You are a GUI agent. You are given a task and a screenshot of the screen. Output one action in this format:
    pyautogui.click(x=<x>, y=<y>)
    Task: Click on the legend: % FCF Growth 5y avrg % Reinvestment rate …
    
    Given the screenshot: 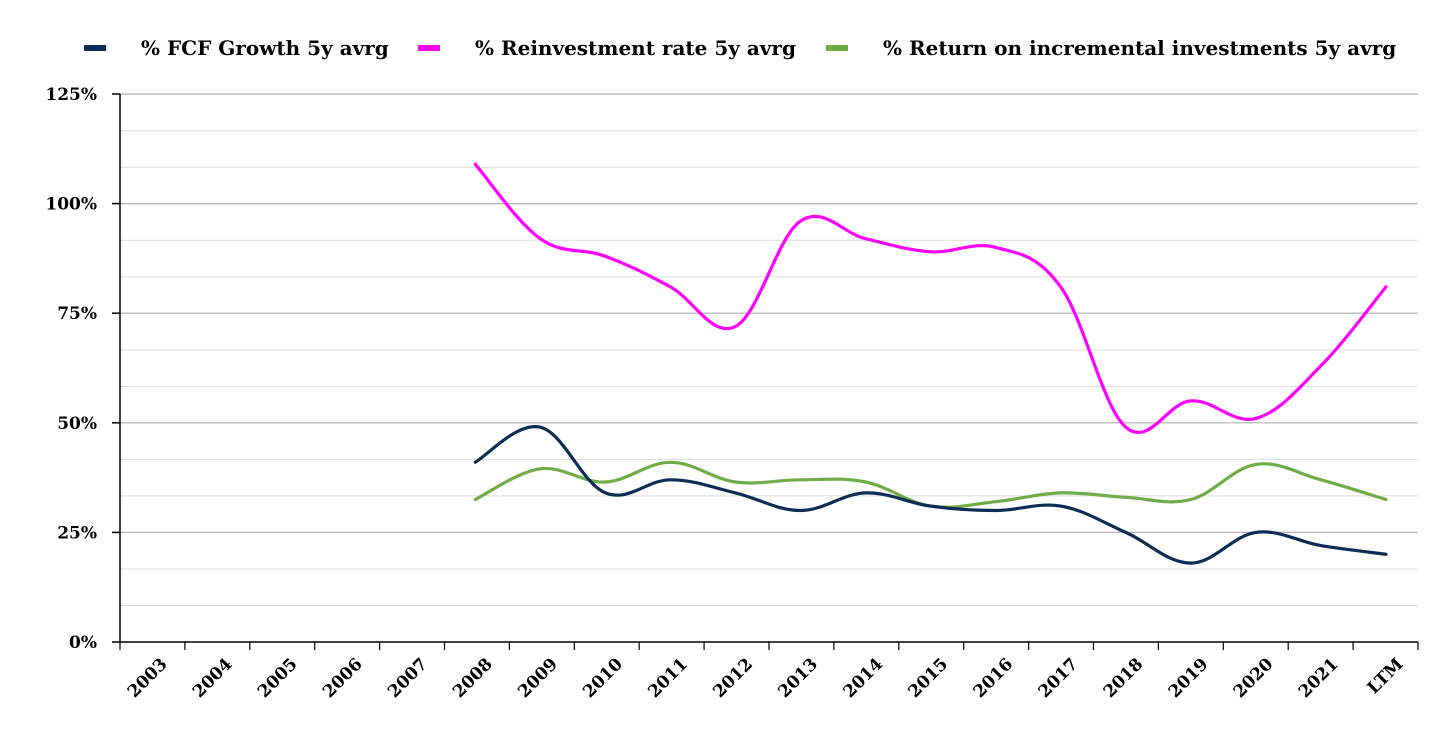 What is the action you would take?
    pyautogui.click(x=740, y=48)
    